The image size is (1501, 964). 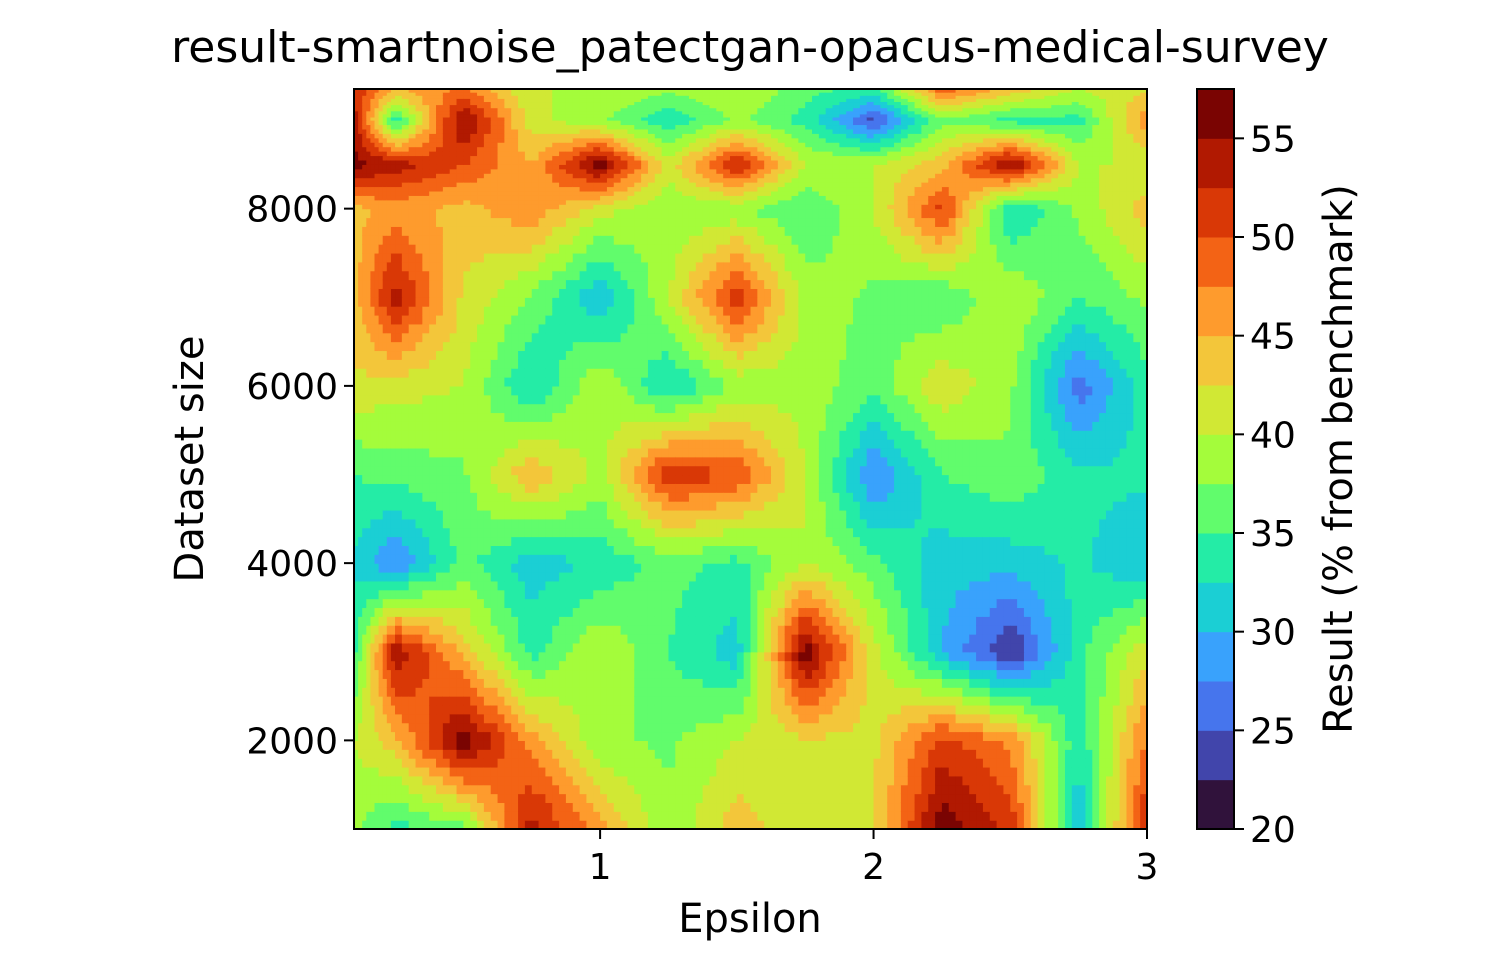 I want to click on y-axis-label: Dataset size, so click(x=190, y=459).